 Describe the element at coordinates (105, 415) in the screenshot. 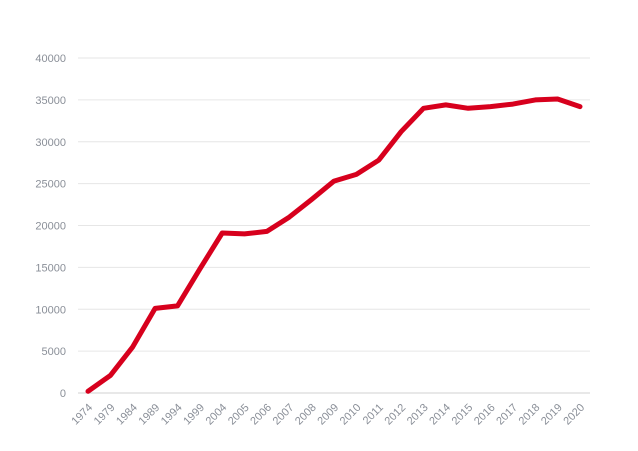

I see `x-tick-label: 1979` at that location.